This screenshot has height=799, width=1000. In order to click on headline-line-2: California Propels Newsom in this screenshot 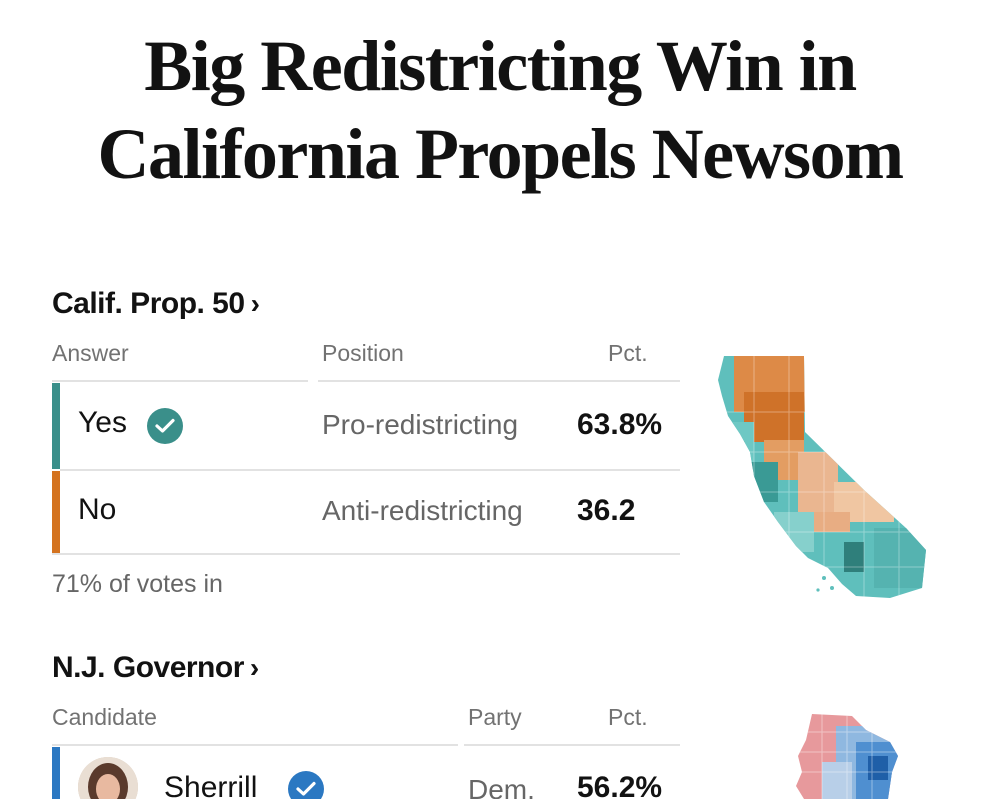, I will do `click(500, 154)`.